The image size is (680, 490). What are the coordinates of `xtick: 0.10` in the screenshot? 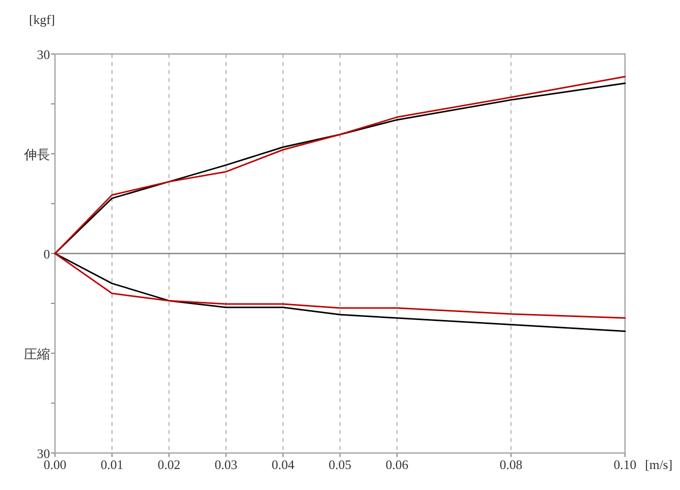 It's located at (625, 464).